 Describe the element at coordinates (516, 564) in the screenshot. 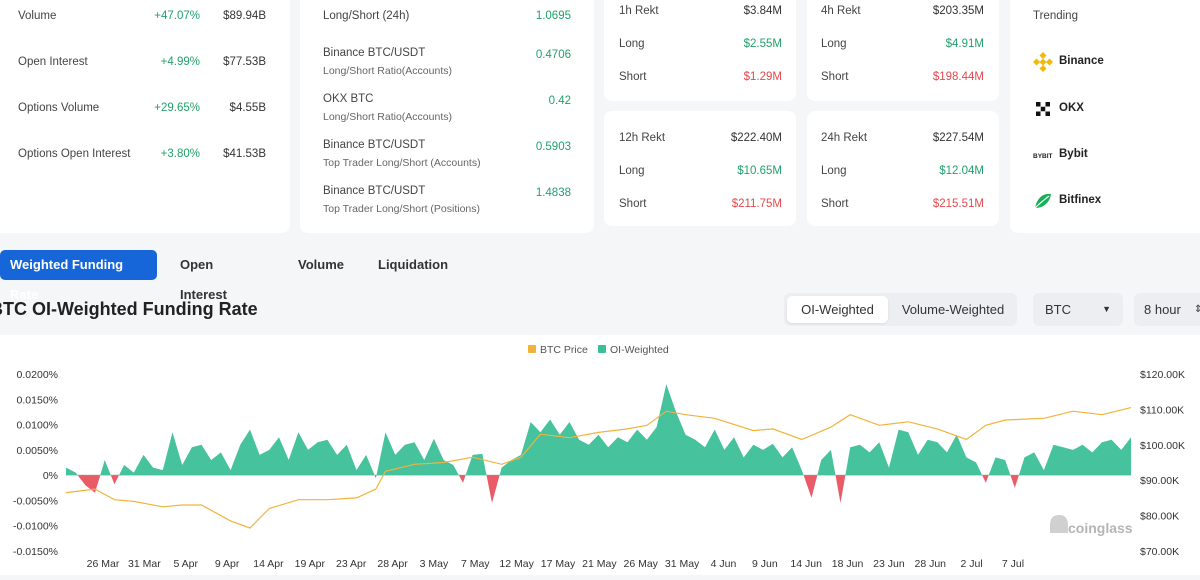

I see `x-tick-label: 12 May` at that location.